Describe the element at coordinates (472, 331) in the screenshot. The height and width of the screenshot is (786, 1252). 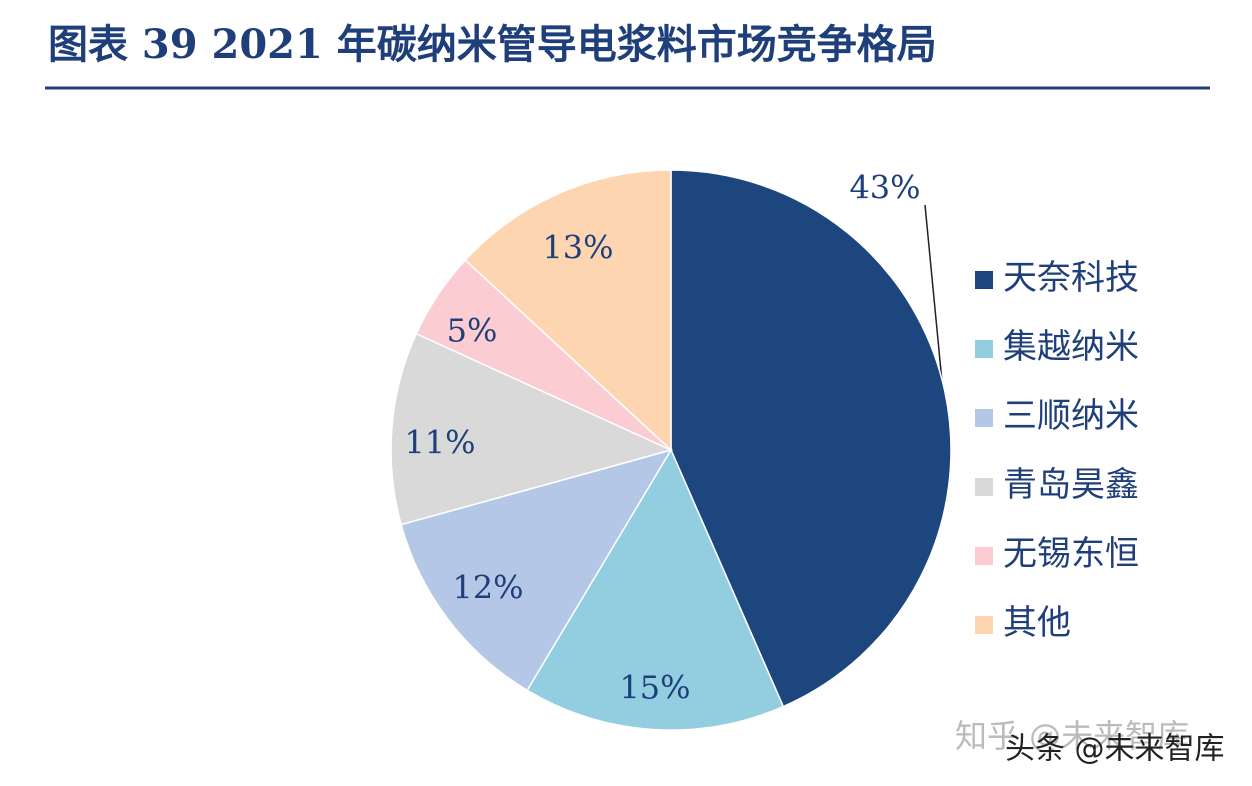
I see `data-label: 5%` at that location.